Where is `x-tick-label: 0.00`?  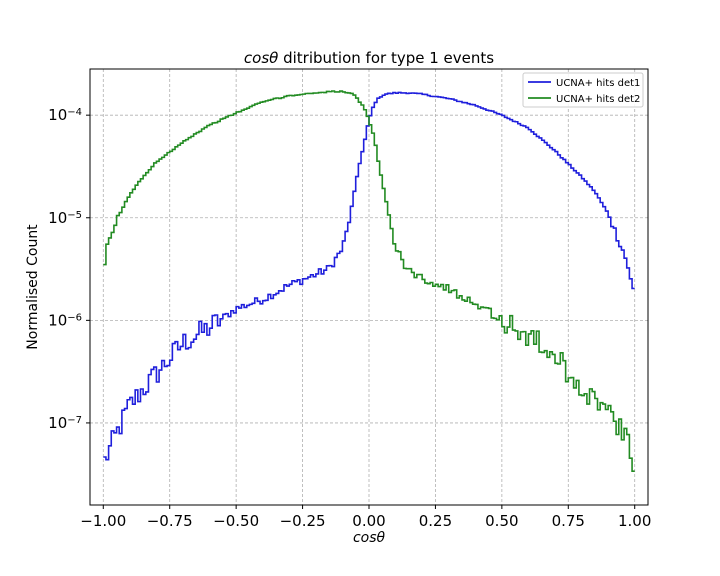
x-tick-label: 0.00 is located at coordinates (368, 521).